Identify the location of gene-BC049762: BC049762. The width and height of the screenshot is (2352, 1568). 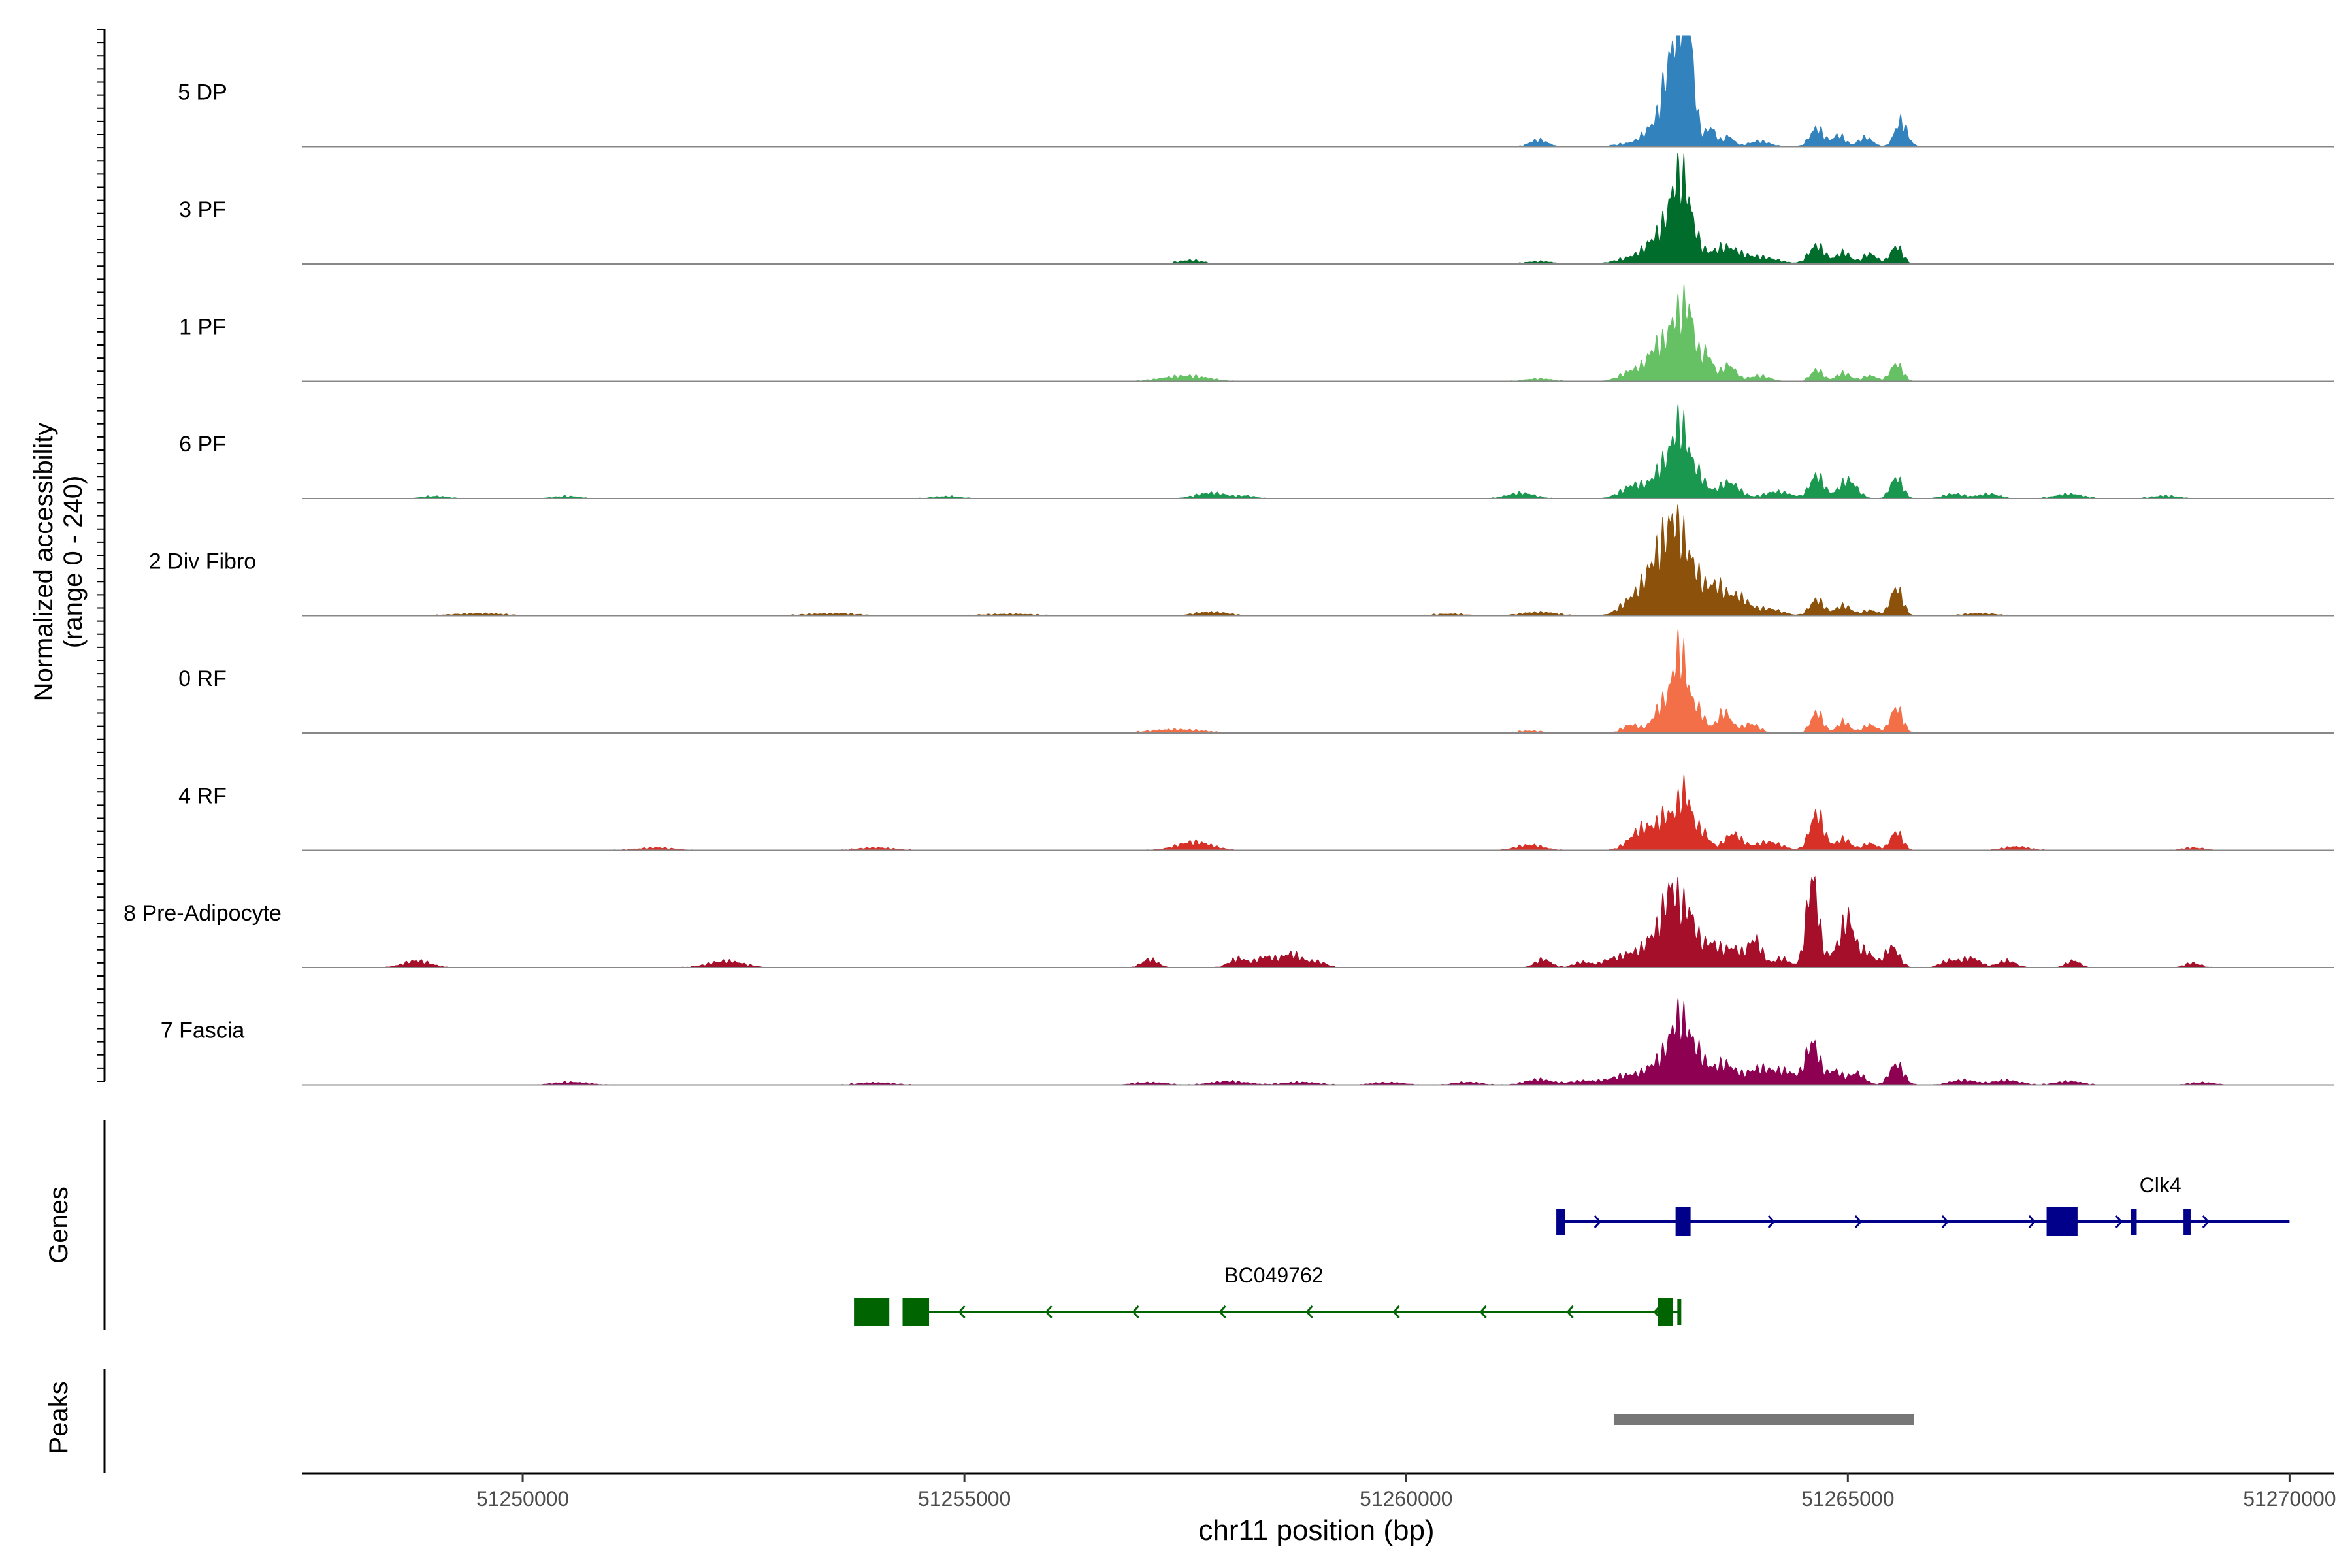
(1268, 1295).